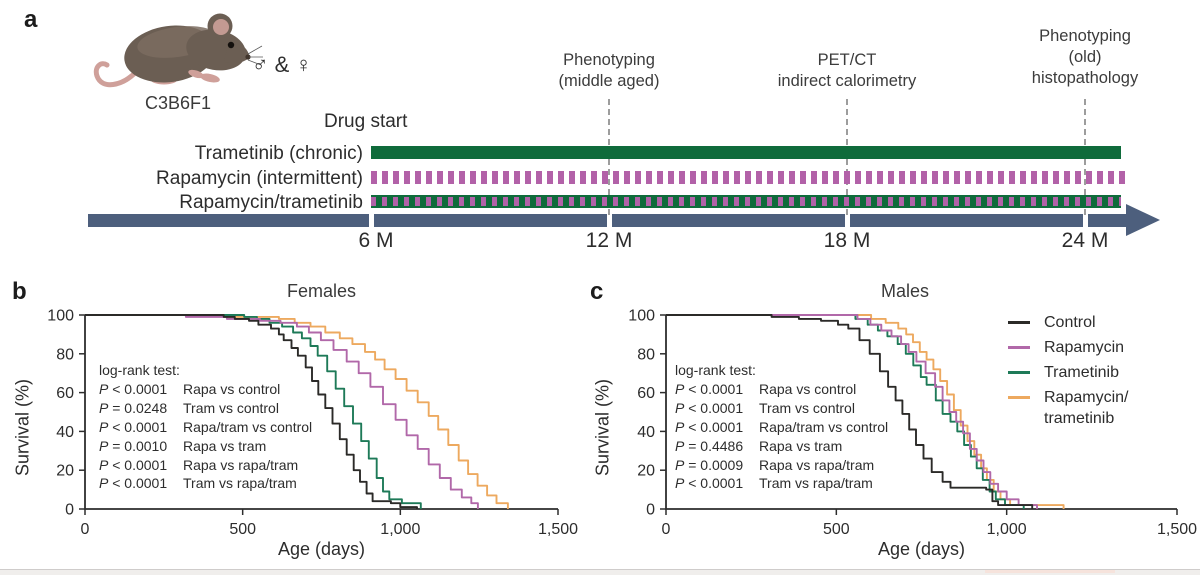  I want to click on combo-bar, so click(746, 201).